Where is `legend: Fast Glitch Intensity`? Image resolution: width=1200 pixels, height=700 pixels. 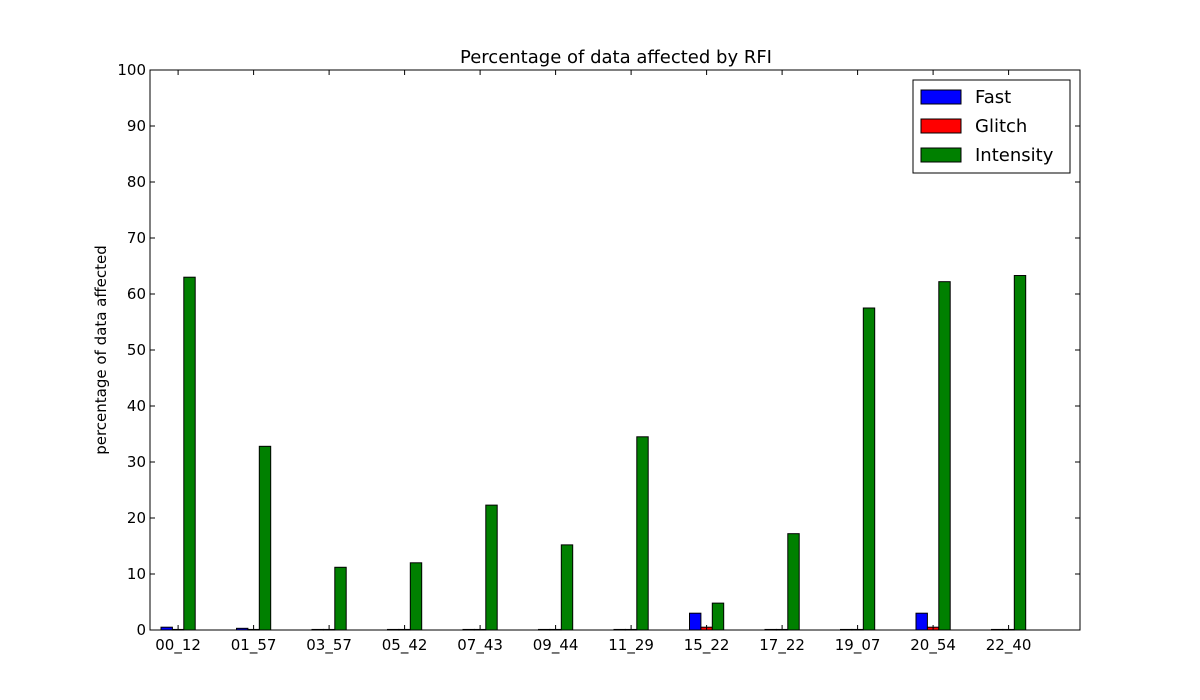 legend: Fast Glitch Intensity is located at coordinates (991, 126).